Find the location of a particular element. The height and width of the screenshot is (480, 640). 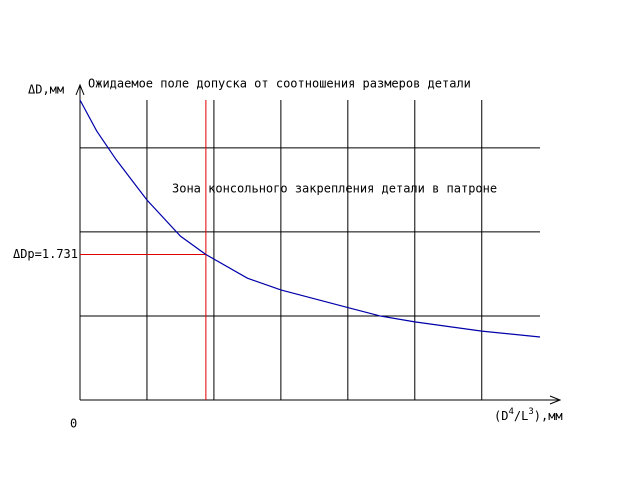

y-axis-label: ΔD,мм is located at coordinates (46, 90).